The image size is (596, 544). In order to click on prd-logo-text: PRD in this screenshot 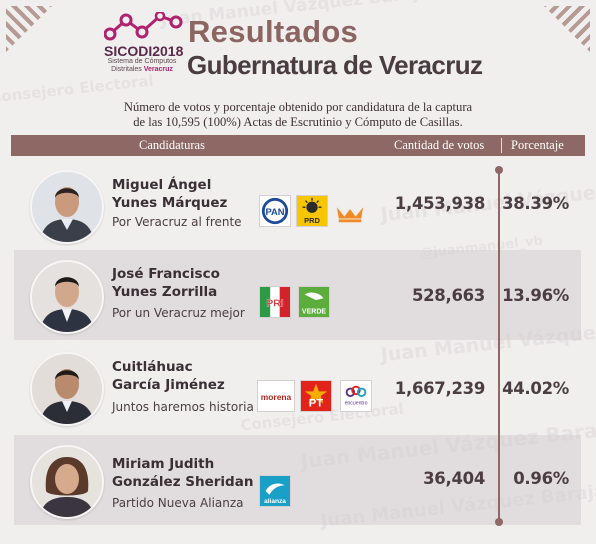, I will do `click(312, 220)`.